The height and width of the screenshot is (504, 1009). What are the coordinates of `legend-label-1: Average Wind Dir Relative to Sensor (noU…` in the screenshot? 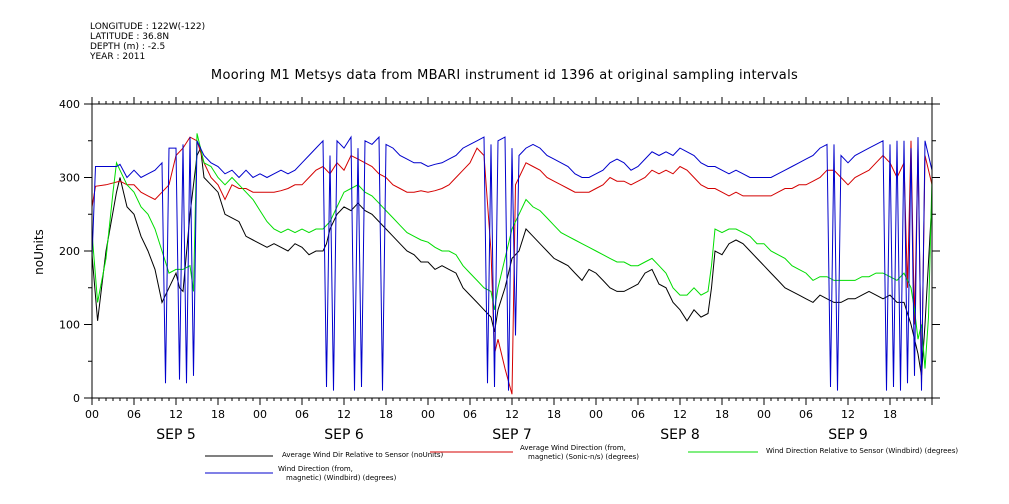 It's located at (362, 455).